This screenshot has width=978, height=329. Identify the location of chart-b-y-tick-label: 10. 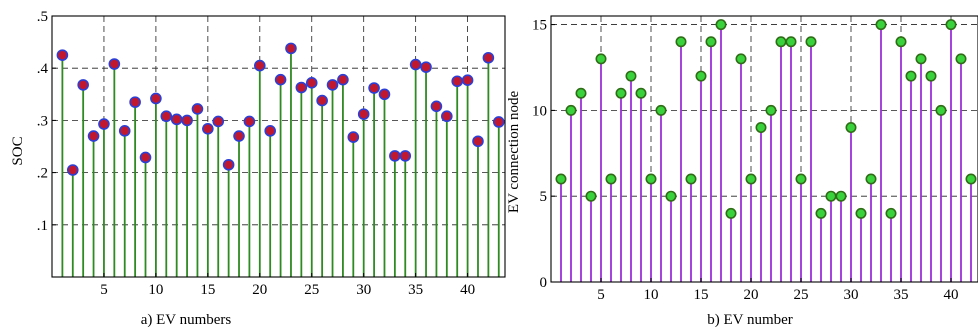
(539, 111).